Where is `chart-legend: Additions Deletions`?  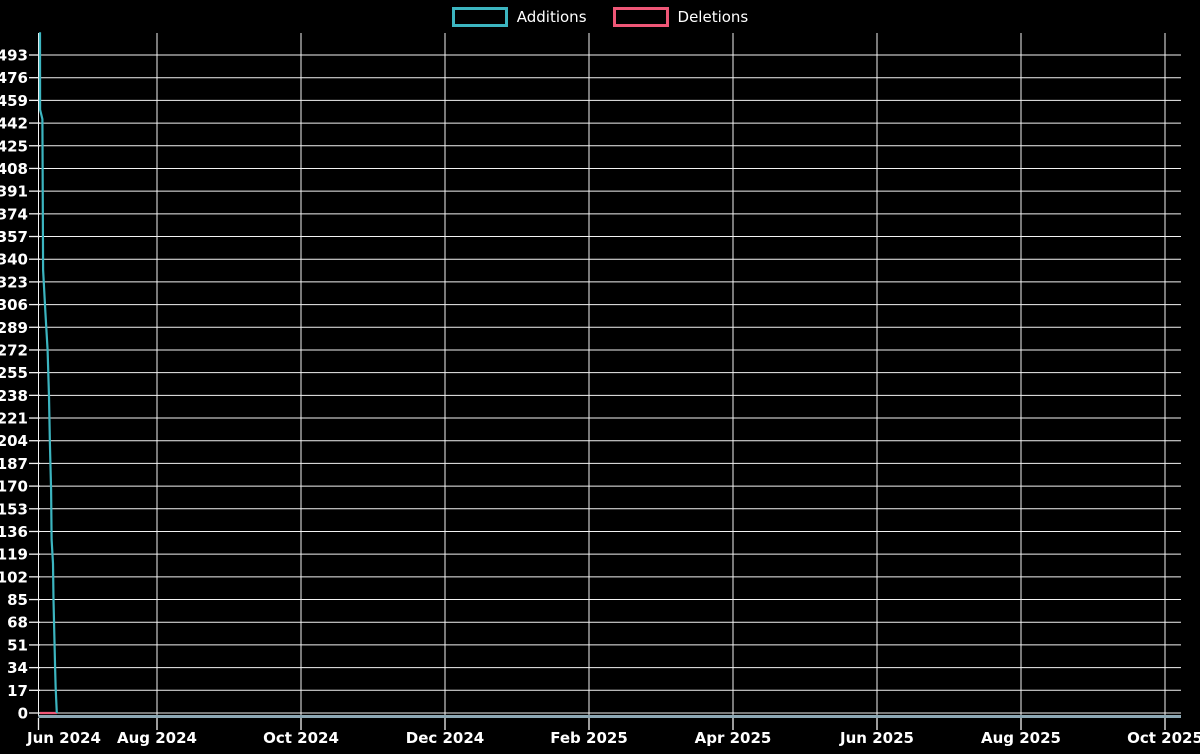
chart-legend: Additions Deletions is located at coordinates (600, 17).